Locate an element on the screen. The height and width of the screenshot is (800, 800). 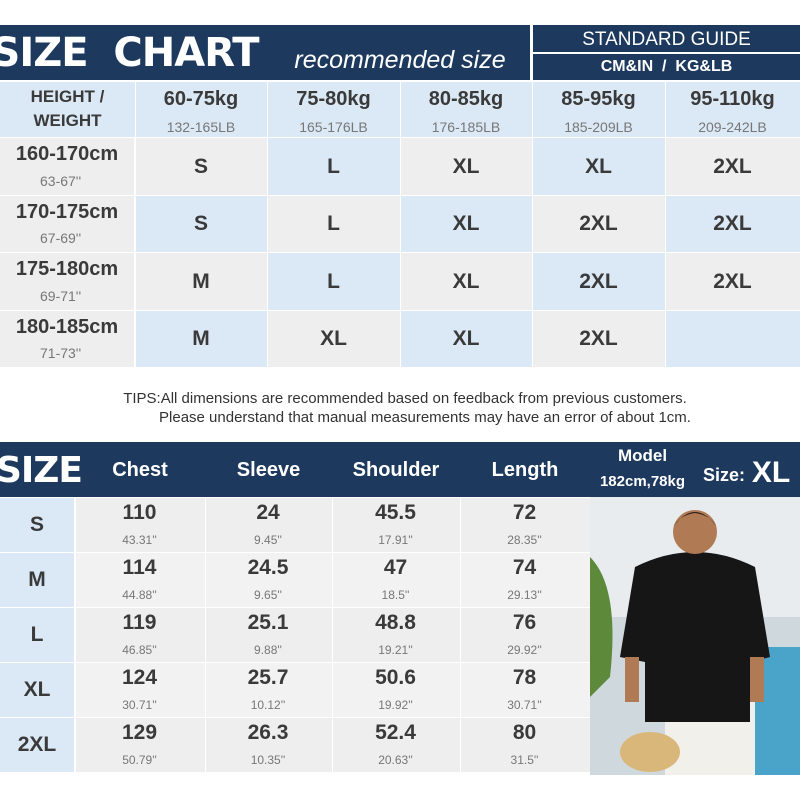
height-inch: 71-73'' is located at coordinates (61, 353).